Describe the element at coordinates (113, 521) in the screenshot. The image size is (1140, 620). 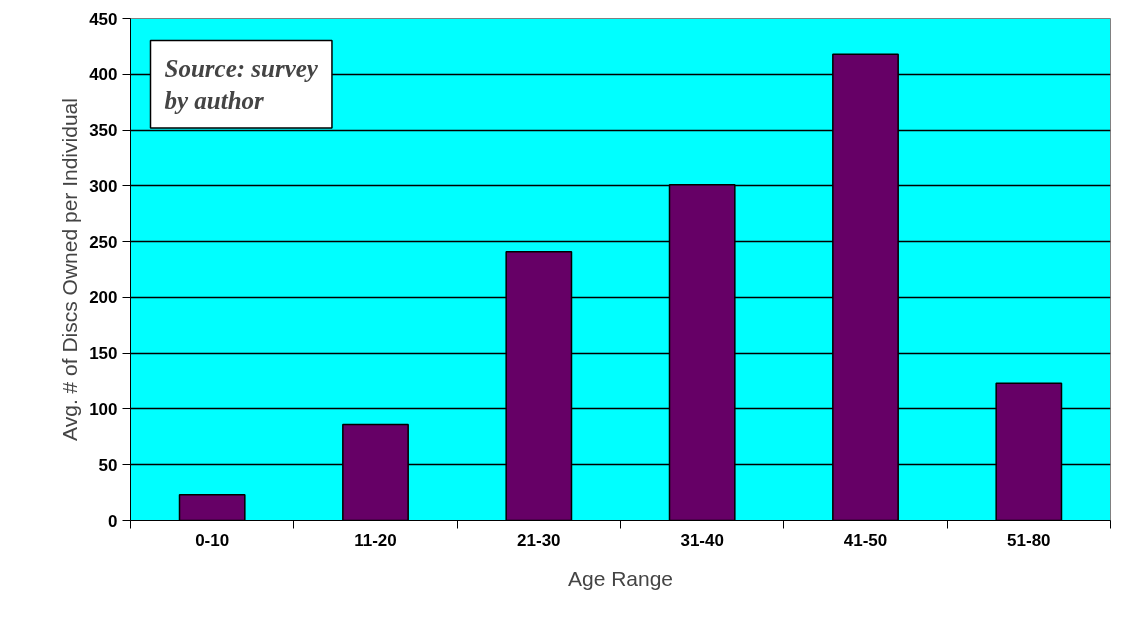
I see `y-tick-label: 0` at that location.